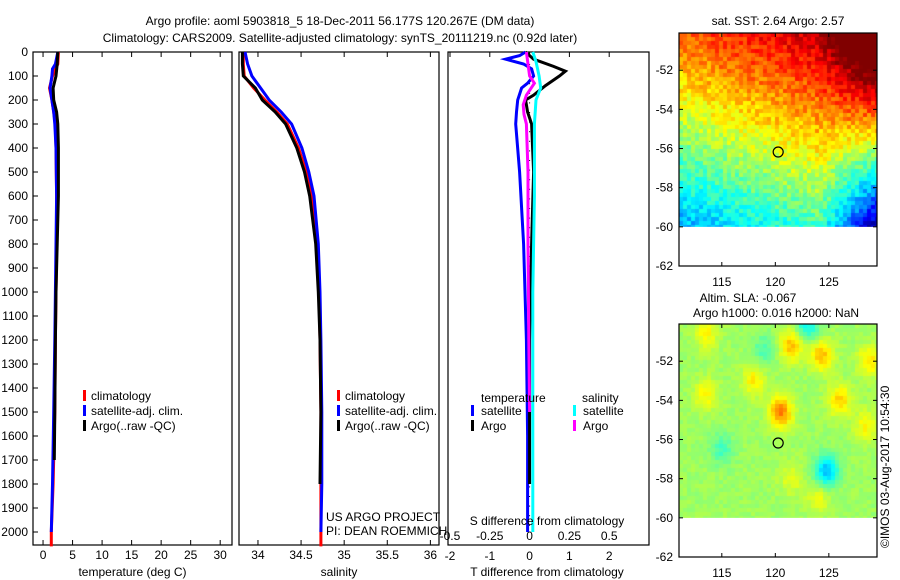 The image size is (900, 580). Describe the element at coordinates (547, 572) in the screenshot. I see `t-diff-axis-label: T difference from climatology` at that location.